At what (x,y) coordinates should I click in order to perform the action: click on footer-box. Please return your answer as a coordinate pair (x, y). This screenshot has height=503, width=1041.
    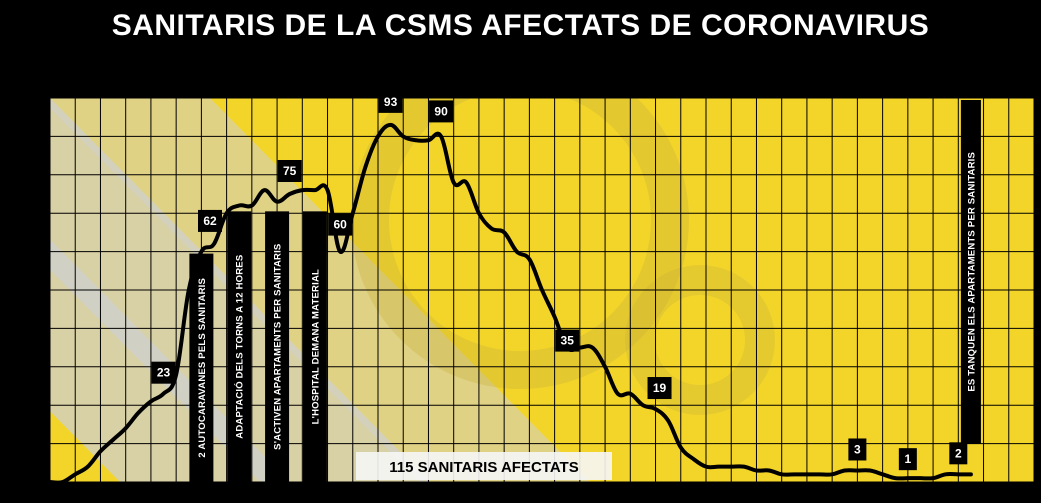
    Looking at the image, I should click on (484, 466).